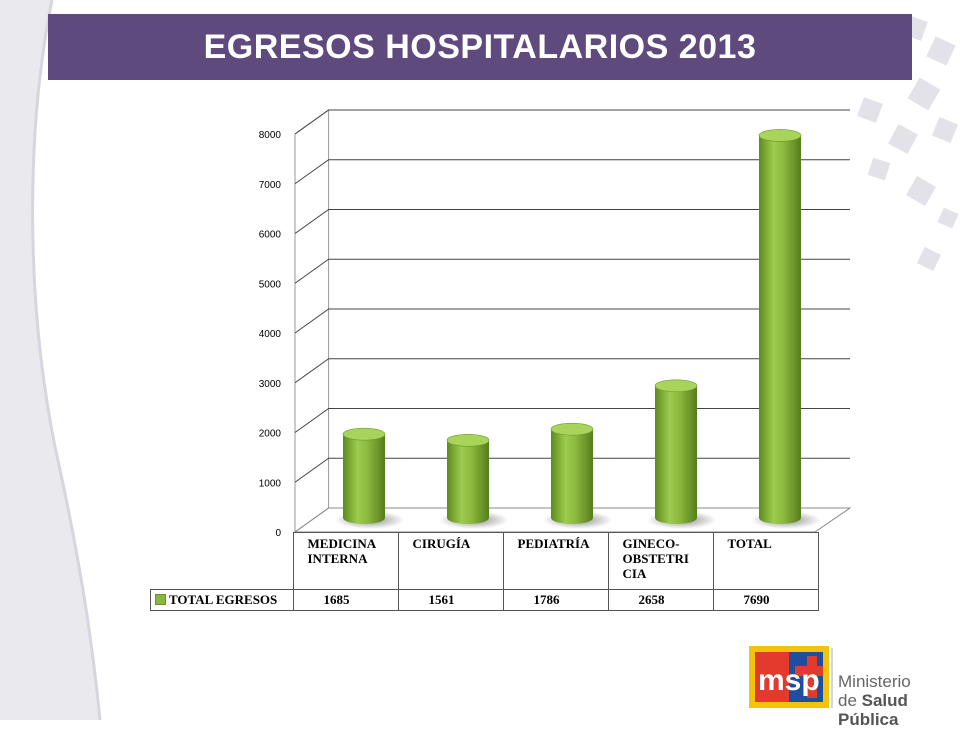 This screenshot has width=960, height=729. What do you see at coordinates (450, 600) in the screenshot?
I see `data-value: 1561` at bounding box center [450, 600].